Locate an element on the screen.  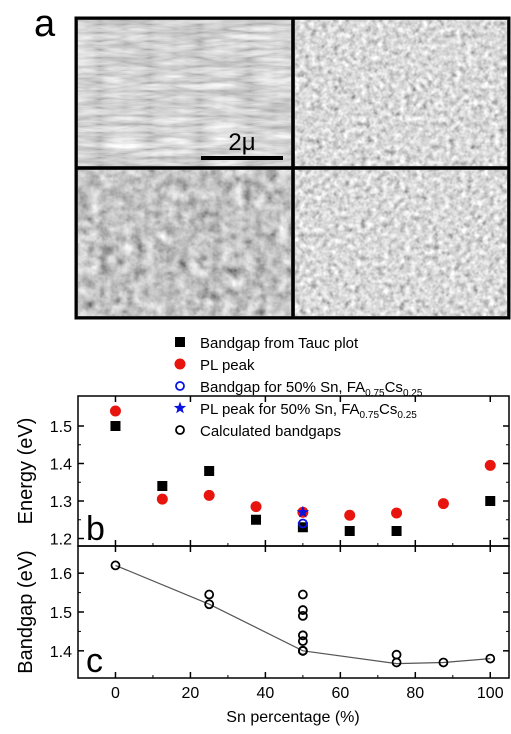
sem-image-bottom-left is located at coordinates (184, 243).